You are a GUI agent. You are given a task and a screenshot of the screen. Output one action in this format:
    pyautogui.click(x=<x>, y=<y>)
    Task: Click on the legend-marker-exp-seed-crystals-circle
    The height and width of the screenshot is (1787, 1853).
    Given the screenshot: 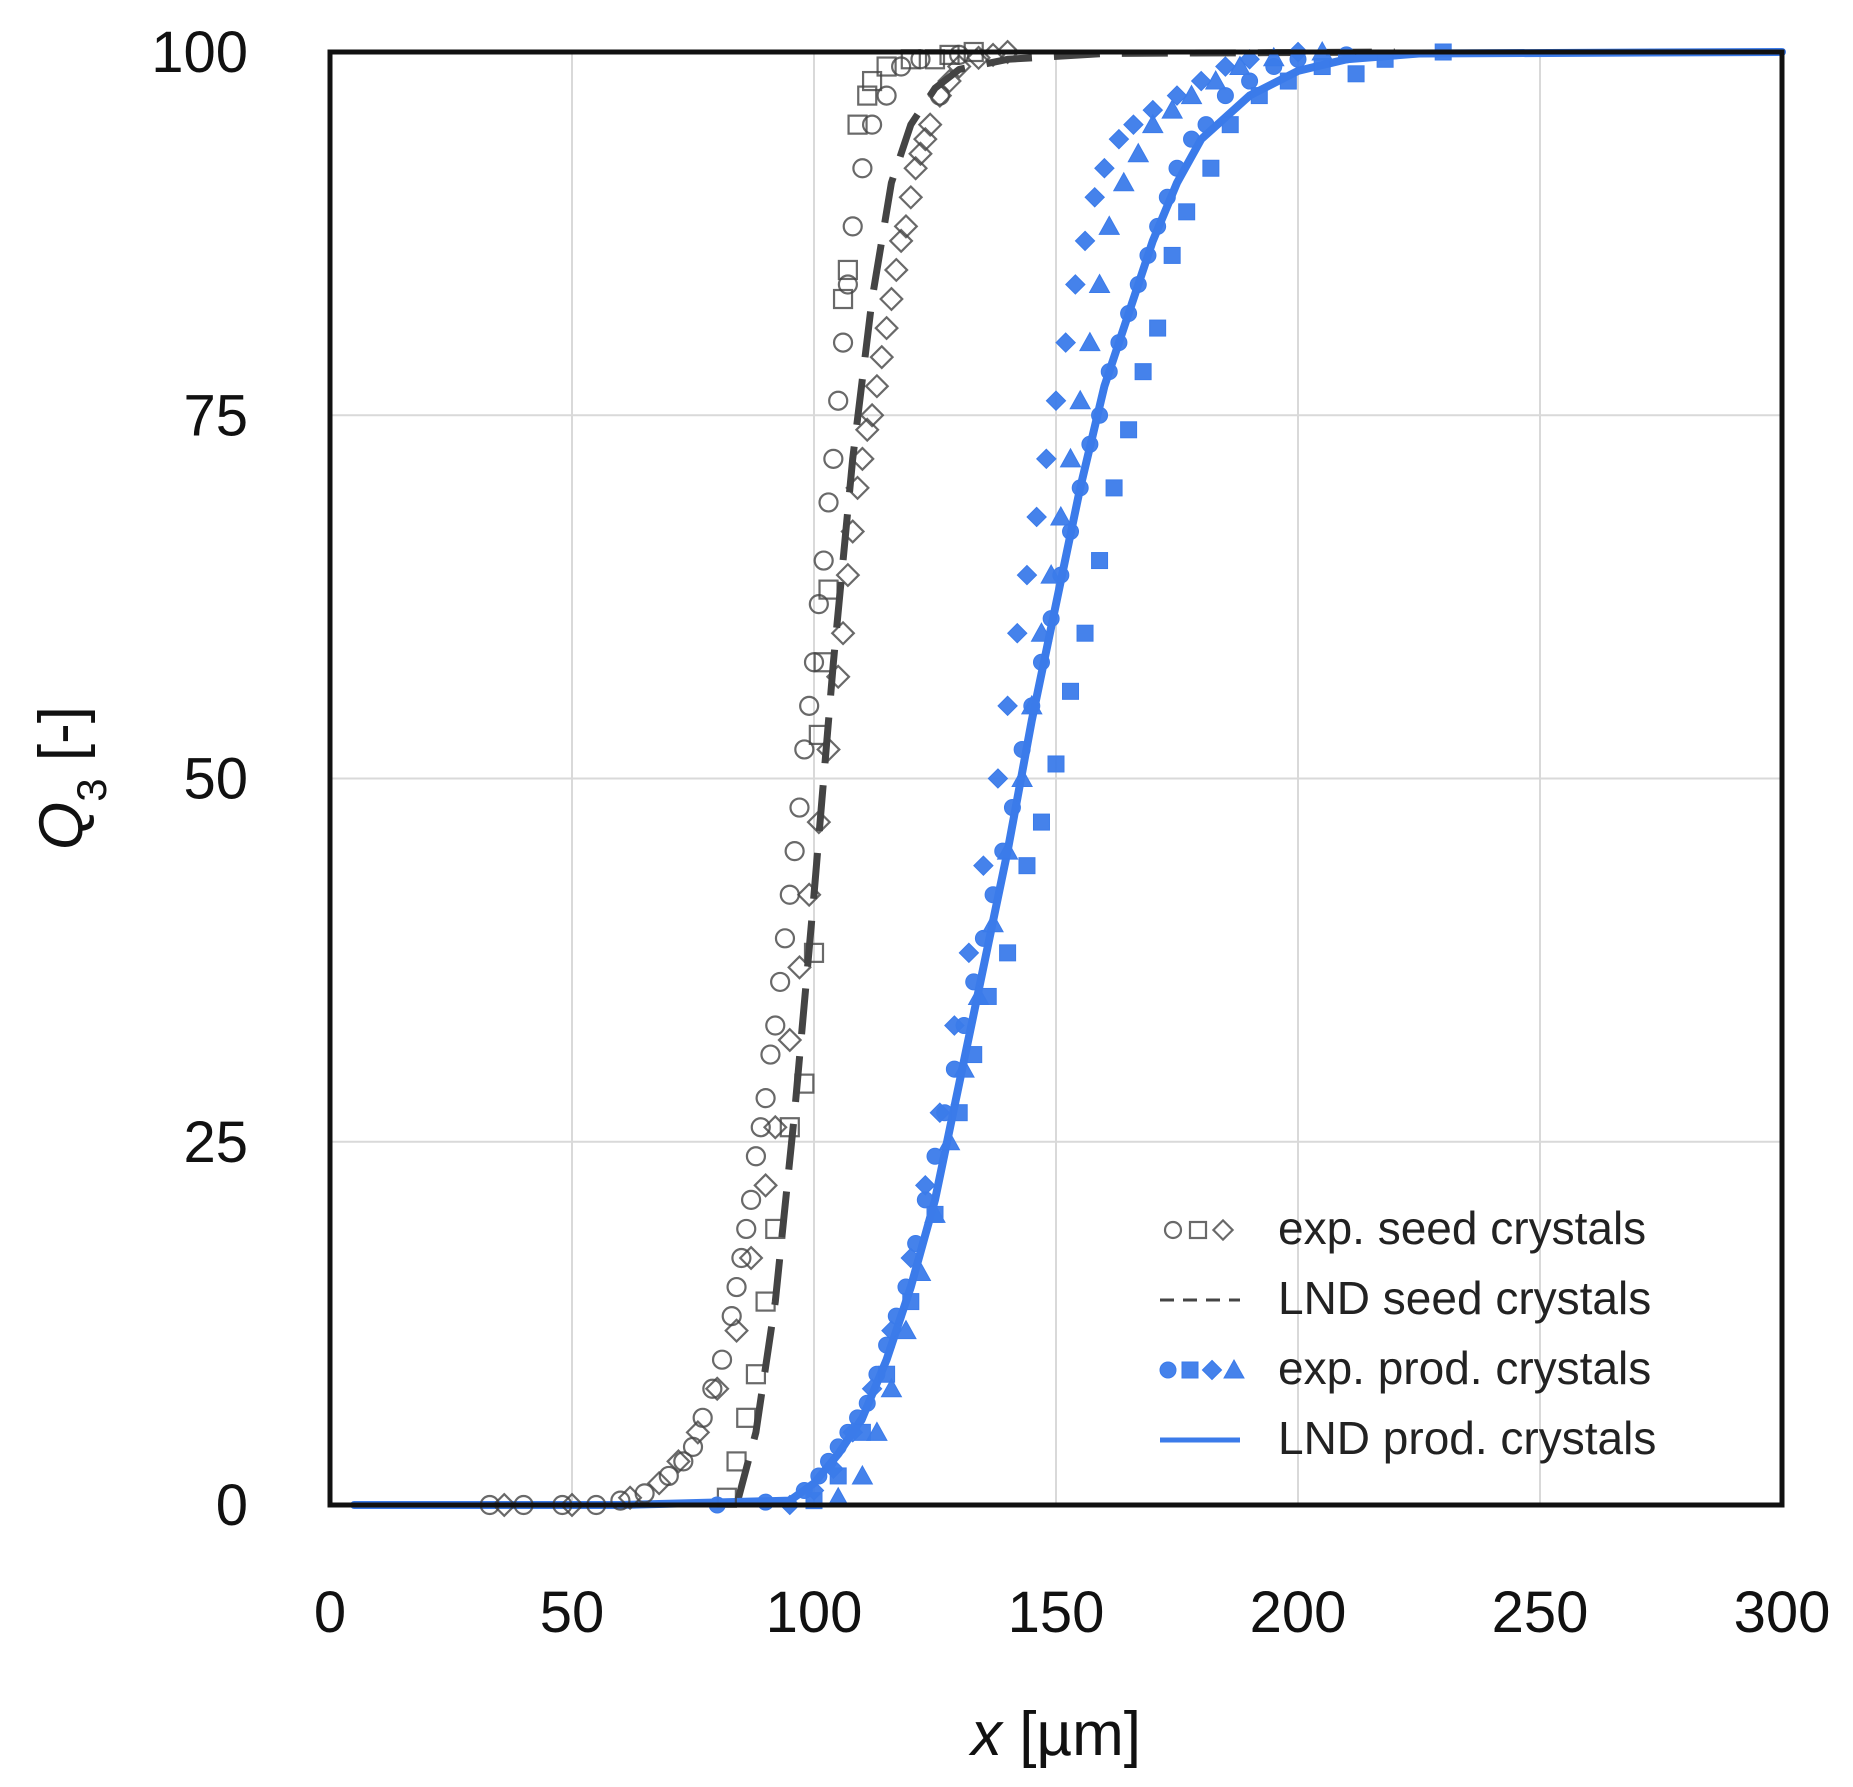 What is the action you would take?
    pyautogui.click(x=1173, y=1230)
    